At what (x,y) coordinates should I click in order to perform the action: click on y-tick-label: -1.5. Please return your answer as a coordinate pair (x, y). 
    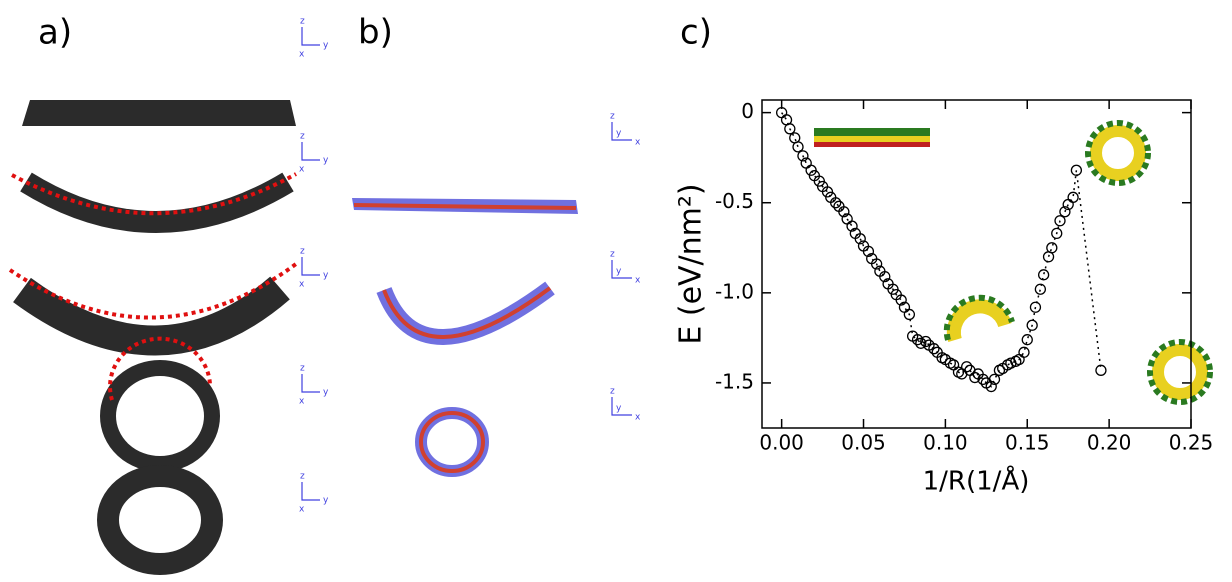
    Looking at the image, I should click on (734, 381).